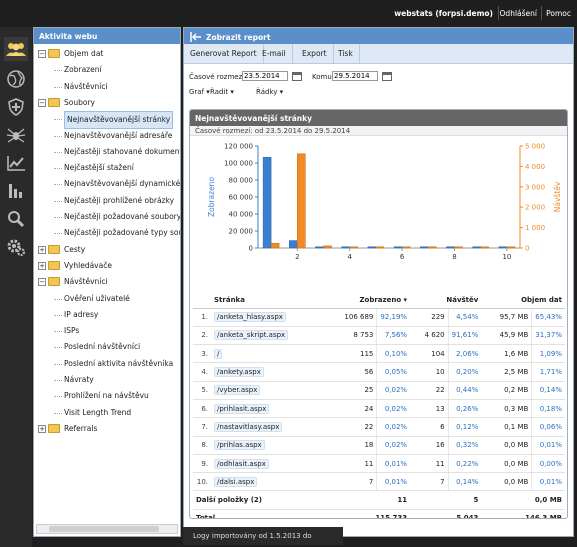 This screenshot has height=547, width=577. What do you see at coordinates (107, 168) in the screenshot?
I see `tree-item: Nejčastější stažení` at bounding box center [107, 168].